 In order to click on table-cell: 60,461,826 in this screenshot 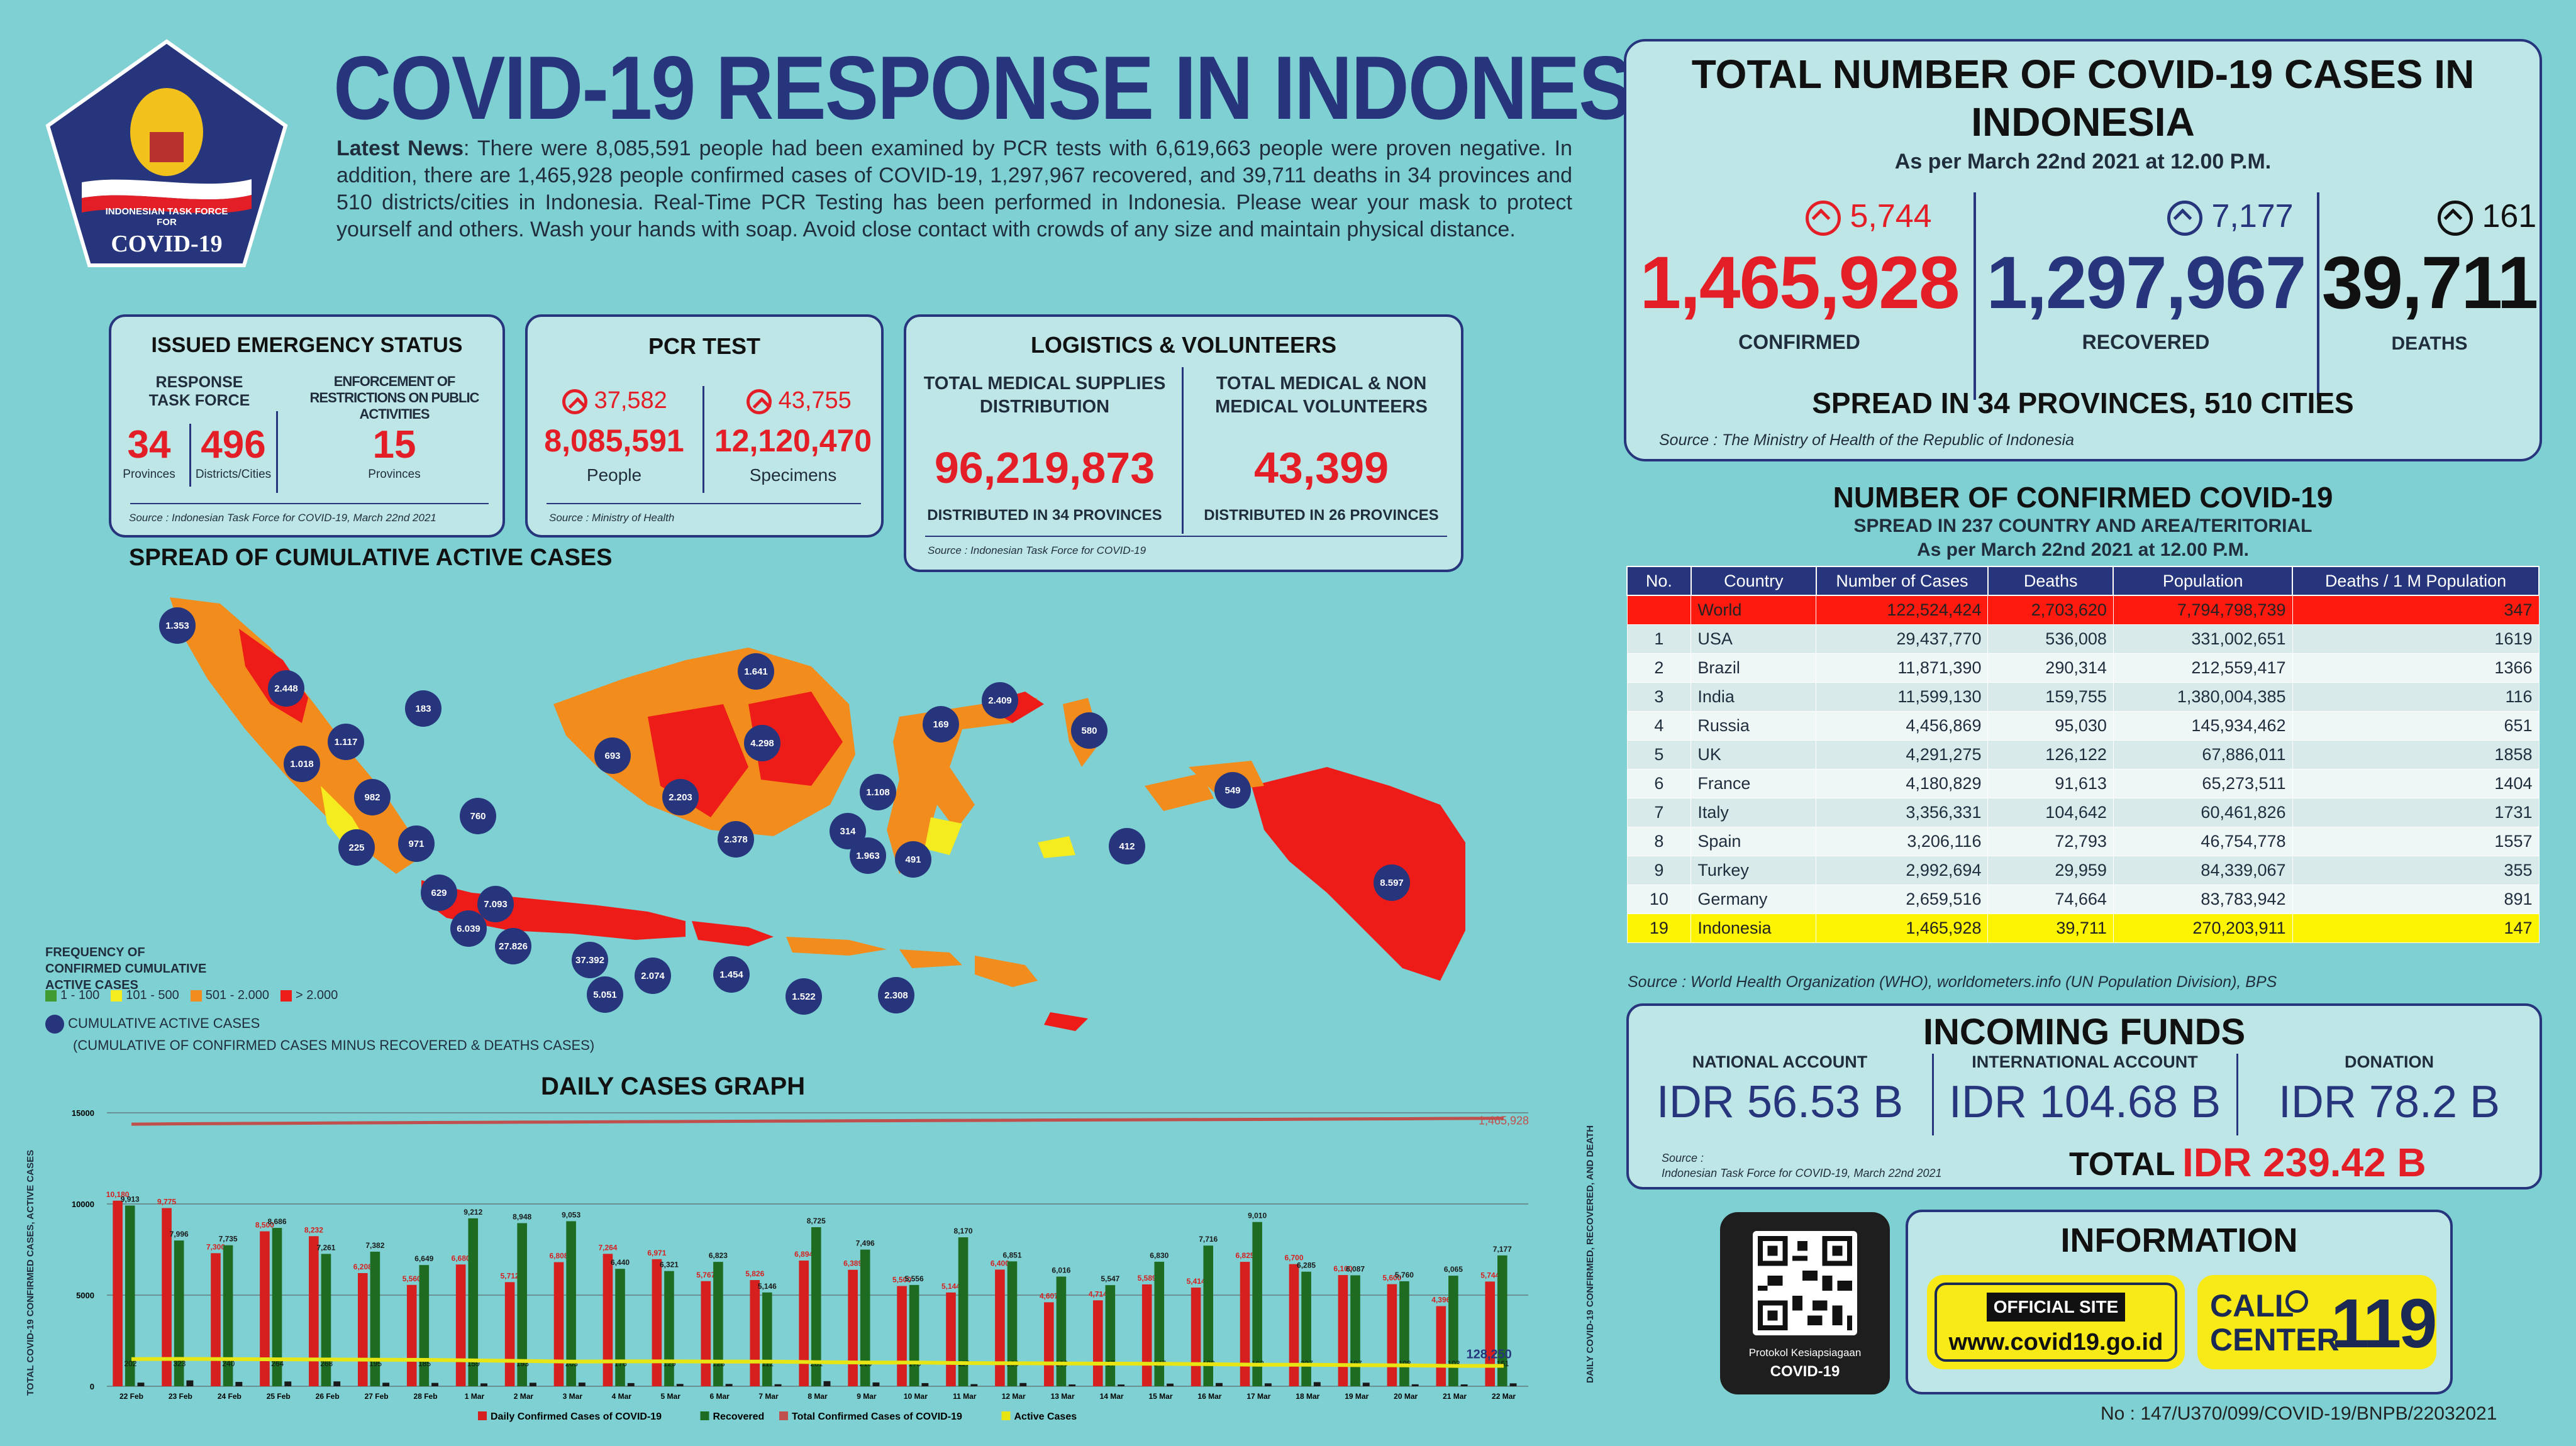, I will do `click(2202, 812)`.